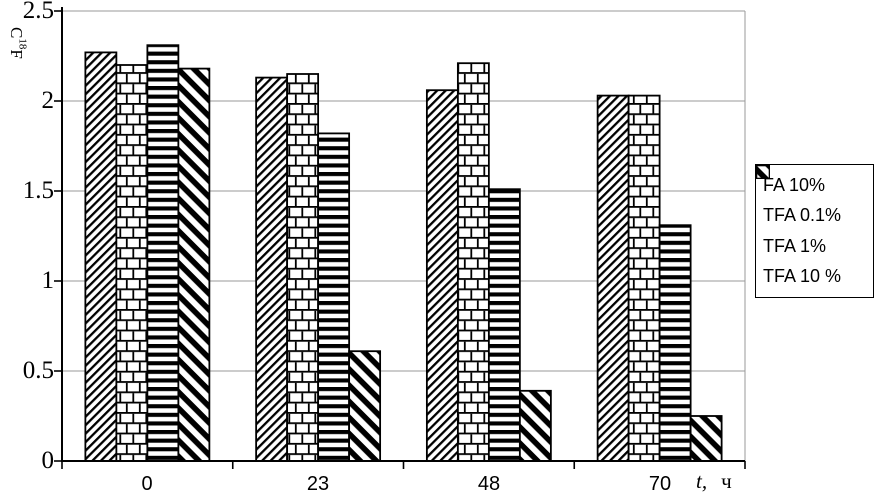 The height and width of the screenshot is (501, 880). Describe the element at coordinates (38, 370) in the screenshot. I see `y-tick-label: 0.5` at that location.